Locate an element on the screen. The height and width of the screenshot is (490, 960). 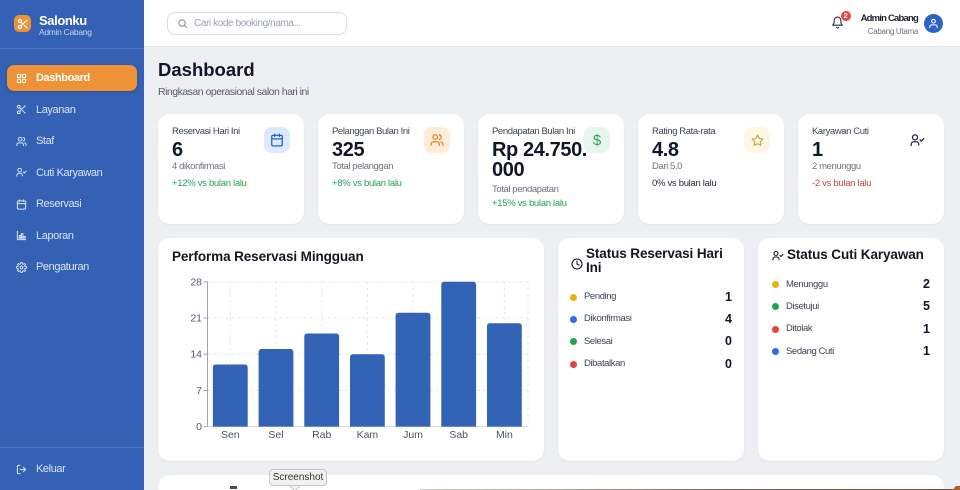
svg-text: Sel is located at coordinates (275, 435).